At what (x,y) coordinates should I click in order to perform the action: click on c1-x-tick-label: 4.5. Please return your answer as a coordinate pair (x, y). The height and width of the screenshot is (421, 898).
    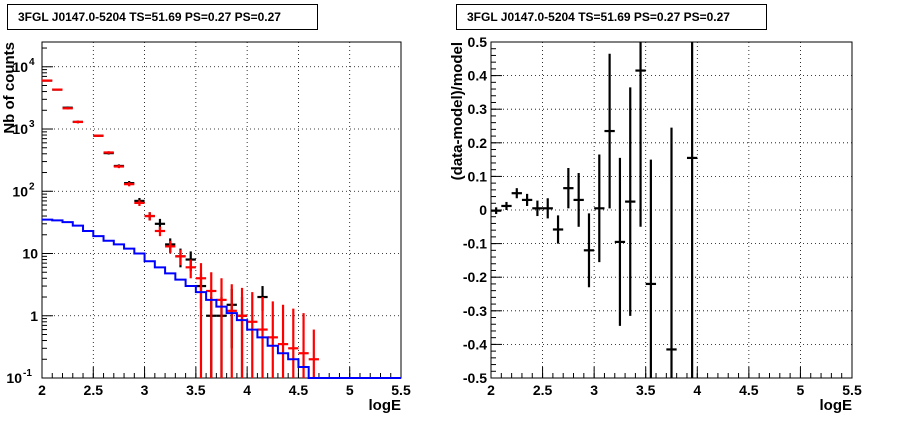
    Looking at the image, I should click on (749, 390).